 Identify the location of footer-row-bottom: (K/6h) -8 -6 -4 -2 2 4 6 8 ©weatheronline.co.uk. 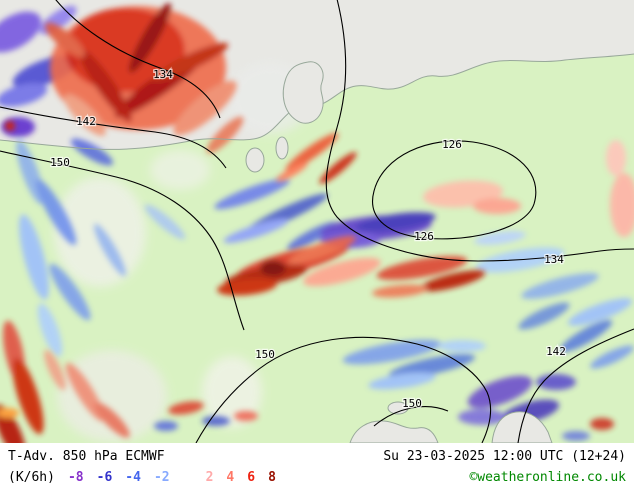
(317, 477).